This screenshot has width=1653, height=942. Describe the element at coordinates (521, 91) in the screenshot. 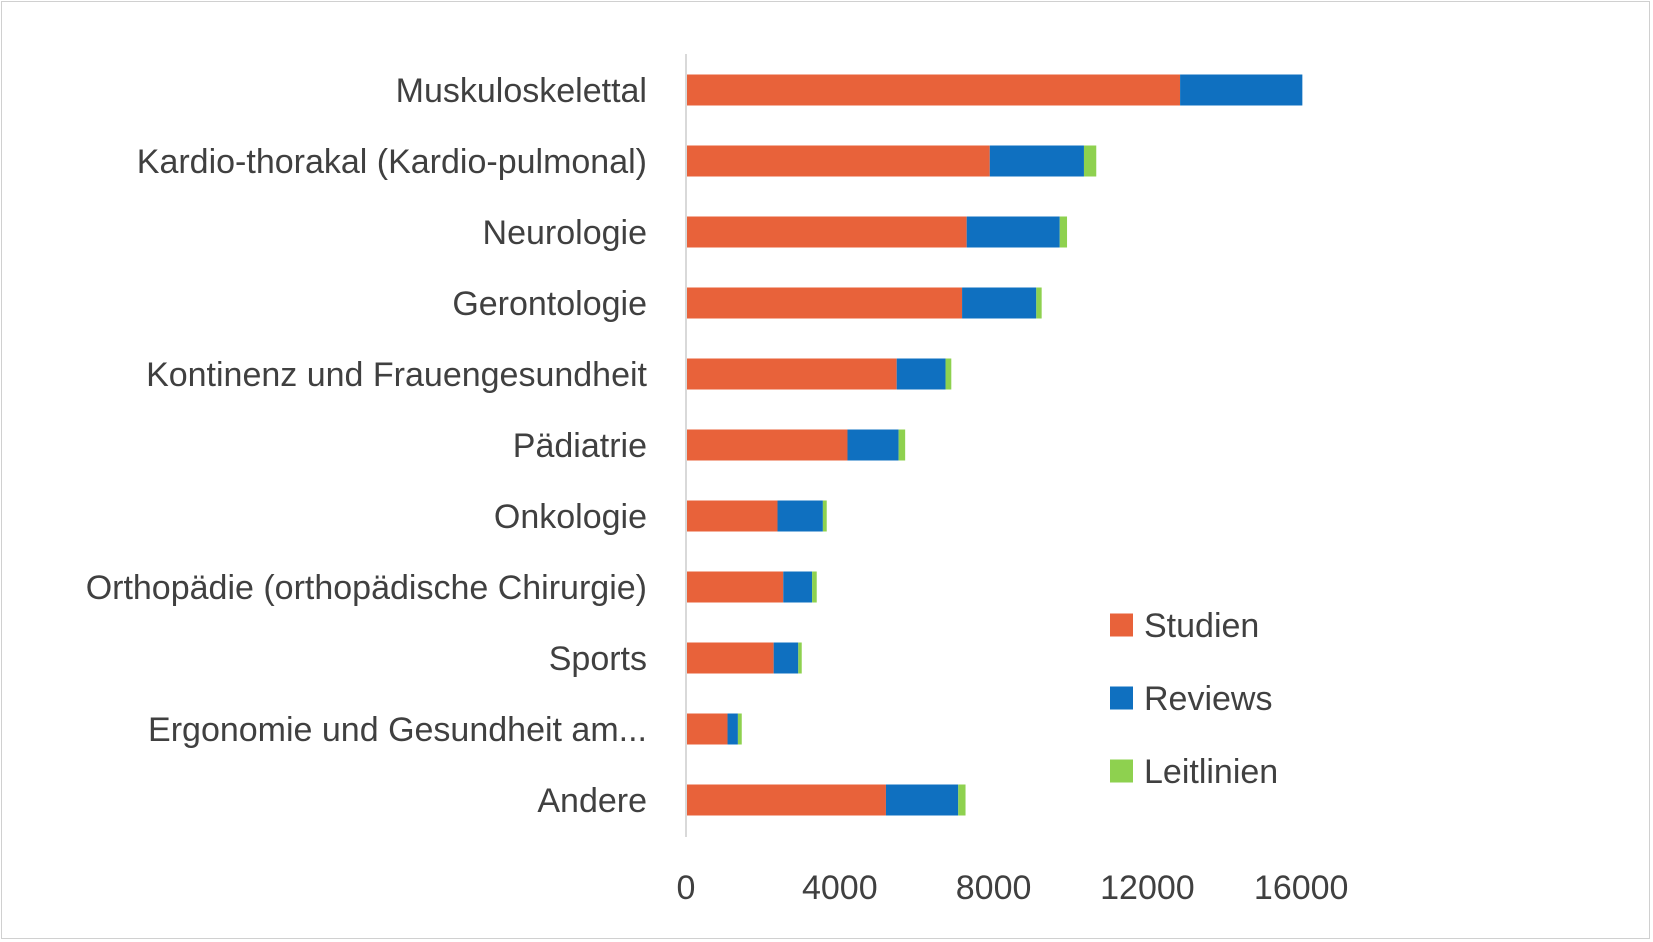

I see `category-label: Muskuloskelettal` at that location.